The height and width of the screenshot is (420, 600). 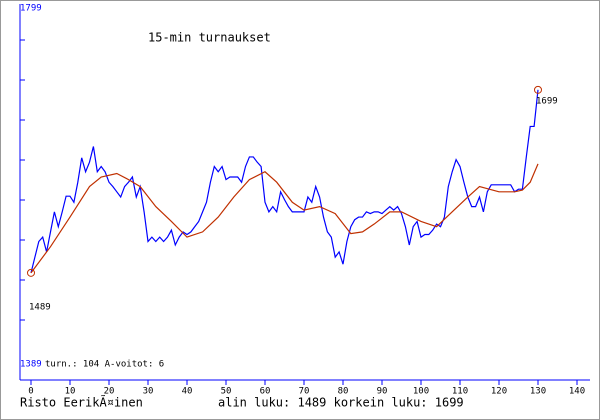 I want to click on annotation: turn.: 104 A-voitot: 6, so click(x=104, y=365).